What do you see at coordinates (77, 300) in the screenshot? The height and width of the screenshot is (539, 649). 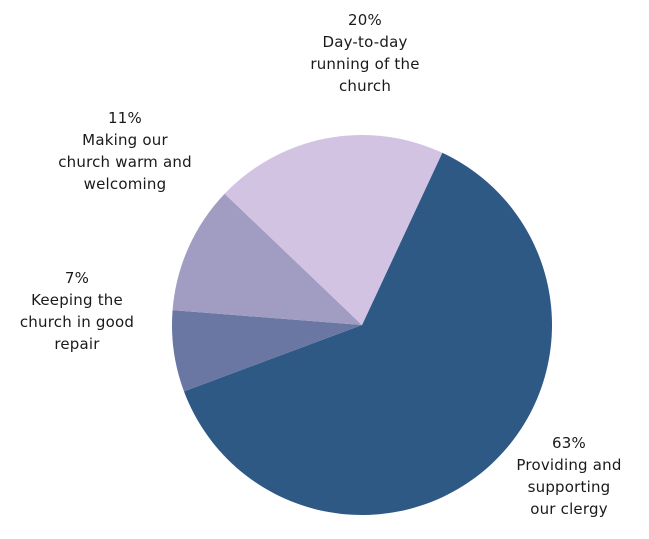 I see `slice-text-repair-line-1: Keeping the` at bounding box center [77, 300].